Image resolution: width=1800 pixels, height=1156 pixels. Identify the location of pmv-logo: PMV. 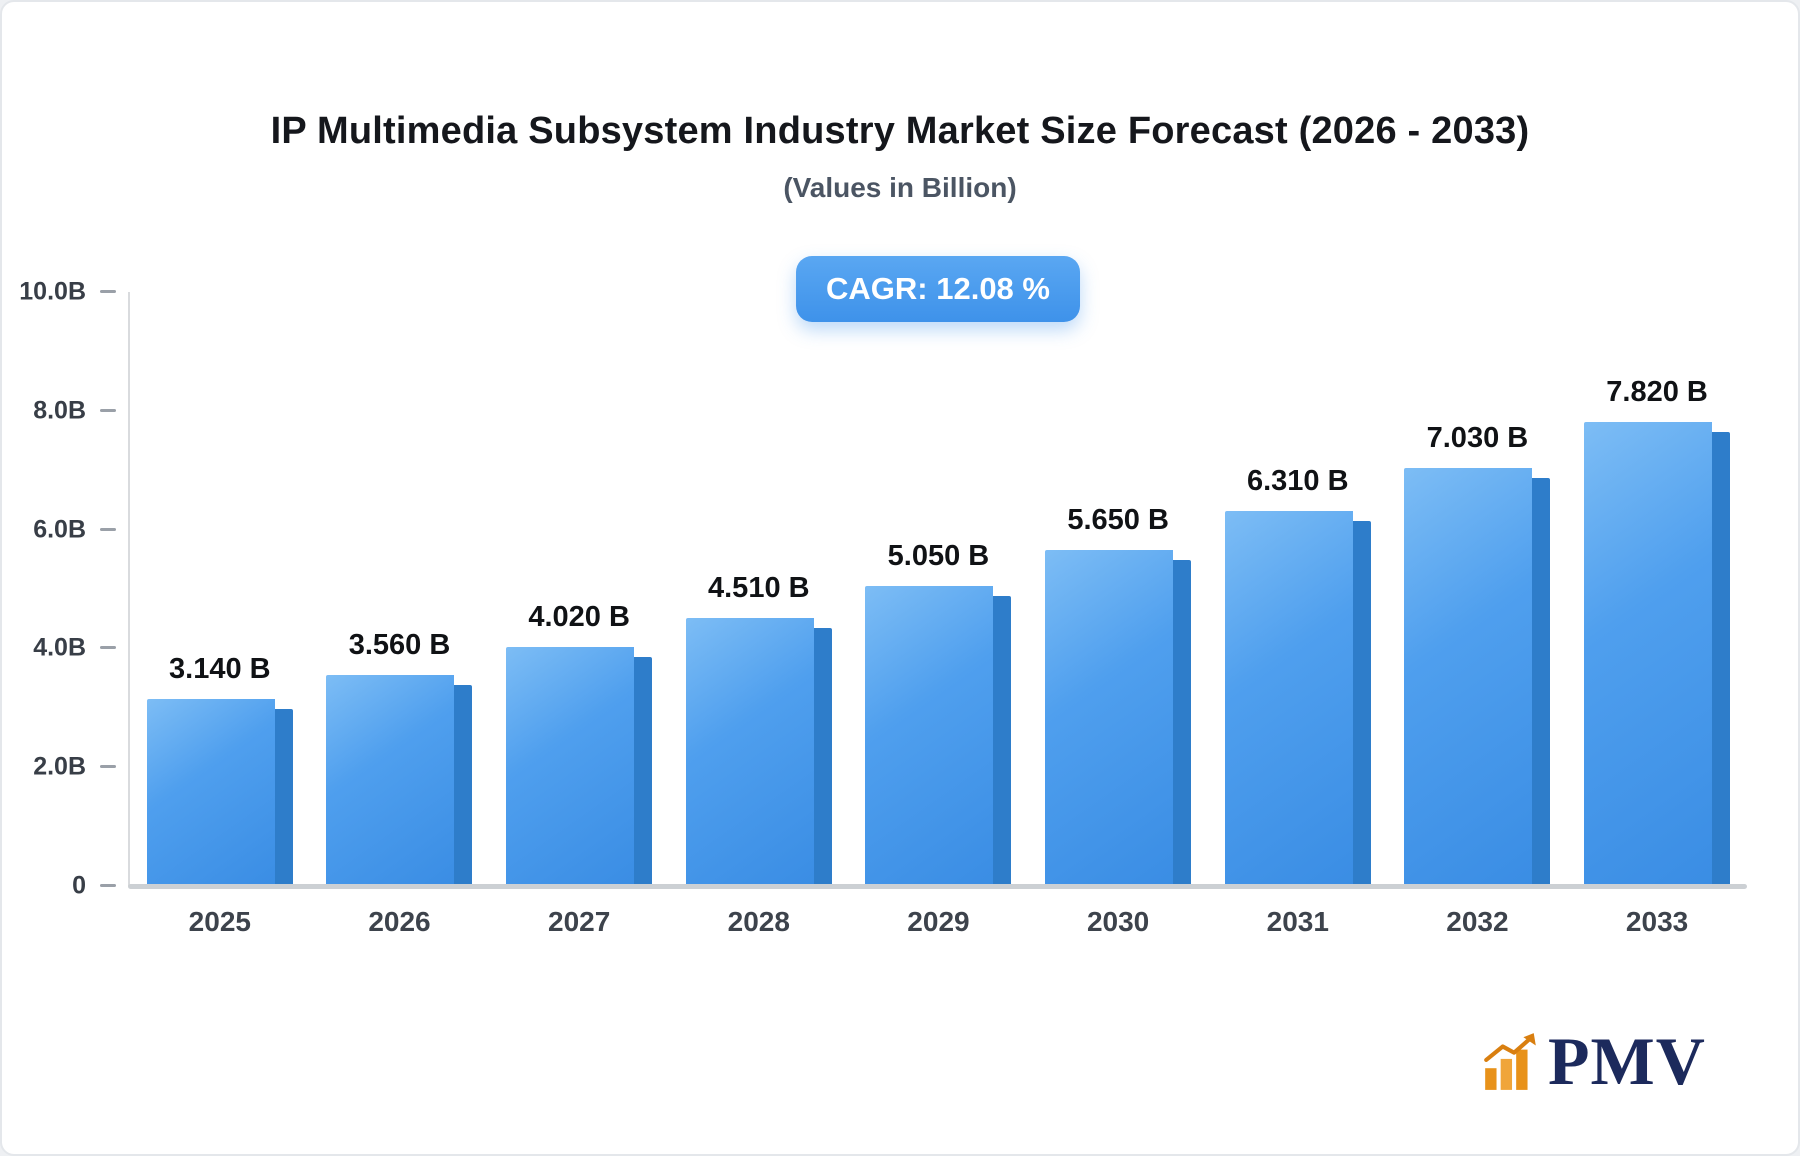
(1593, 1061).